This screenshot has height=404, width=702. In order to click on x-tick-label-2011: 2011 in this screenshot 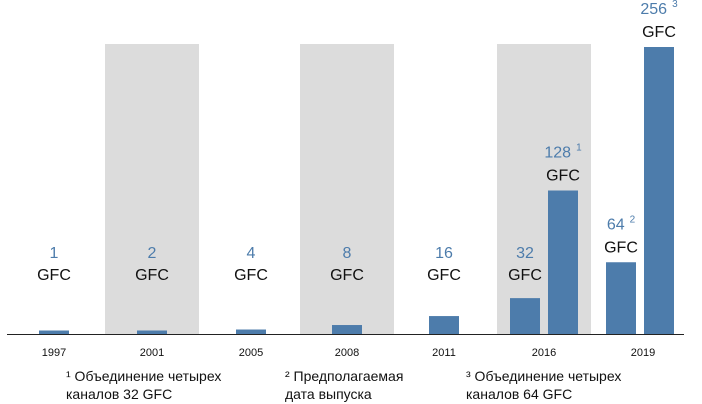, I will do `click(444, 353)`.